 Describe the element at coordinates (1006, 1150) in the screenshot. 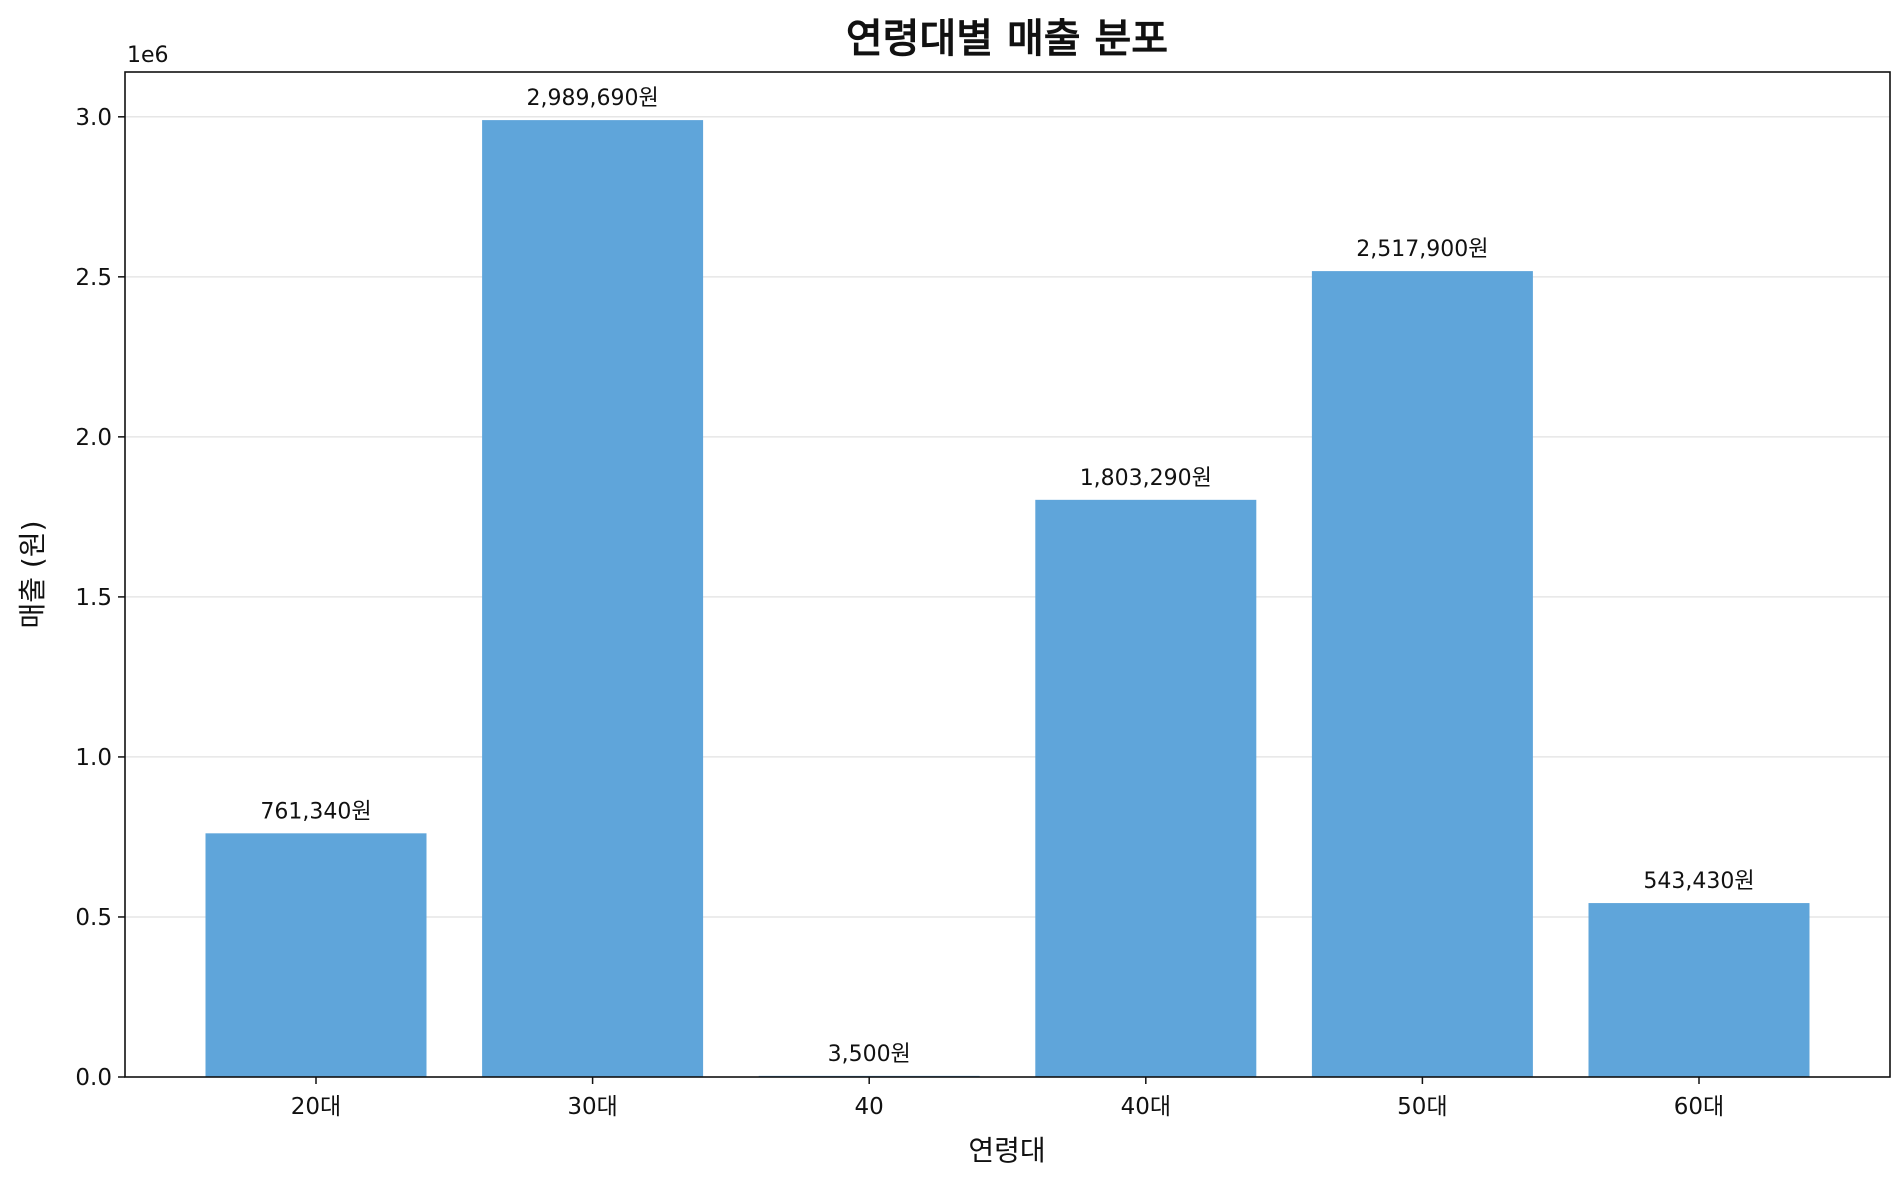

I see `x-axis-label: 연령대` at that location.